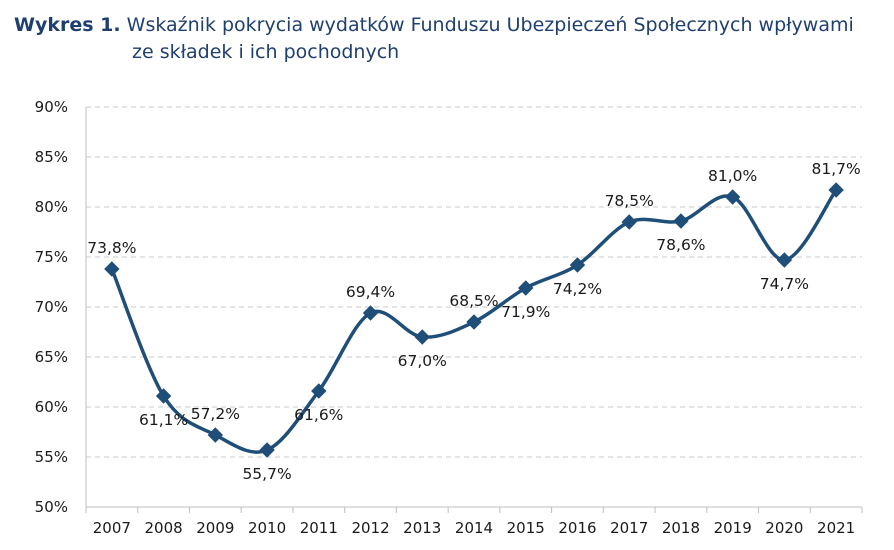  What do you see at coordinates (422, 528) in the screenshot?
I see `x-tick-label: 2013` at bounding box center [422, 528].